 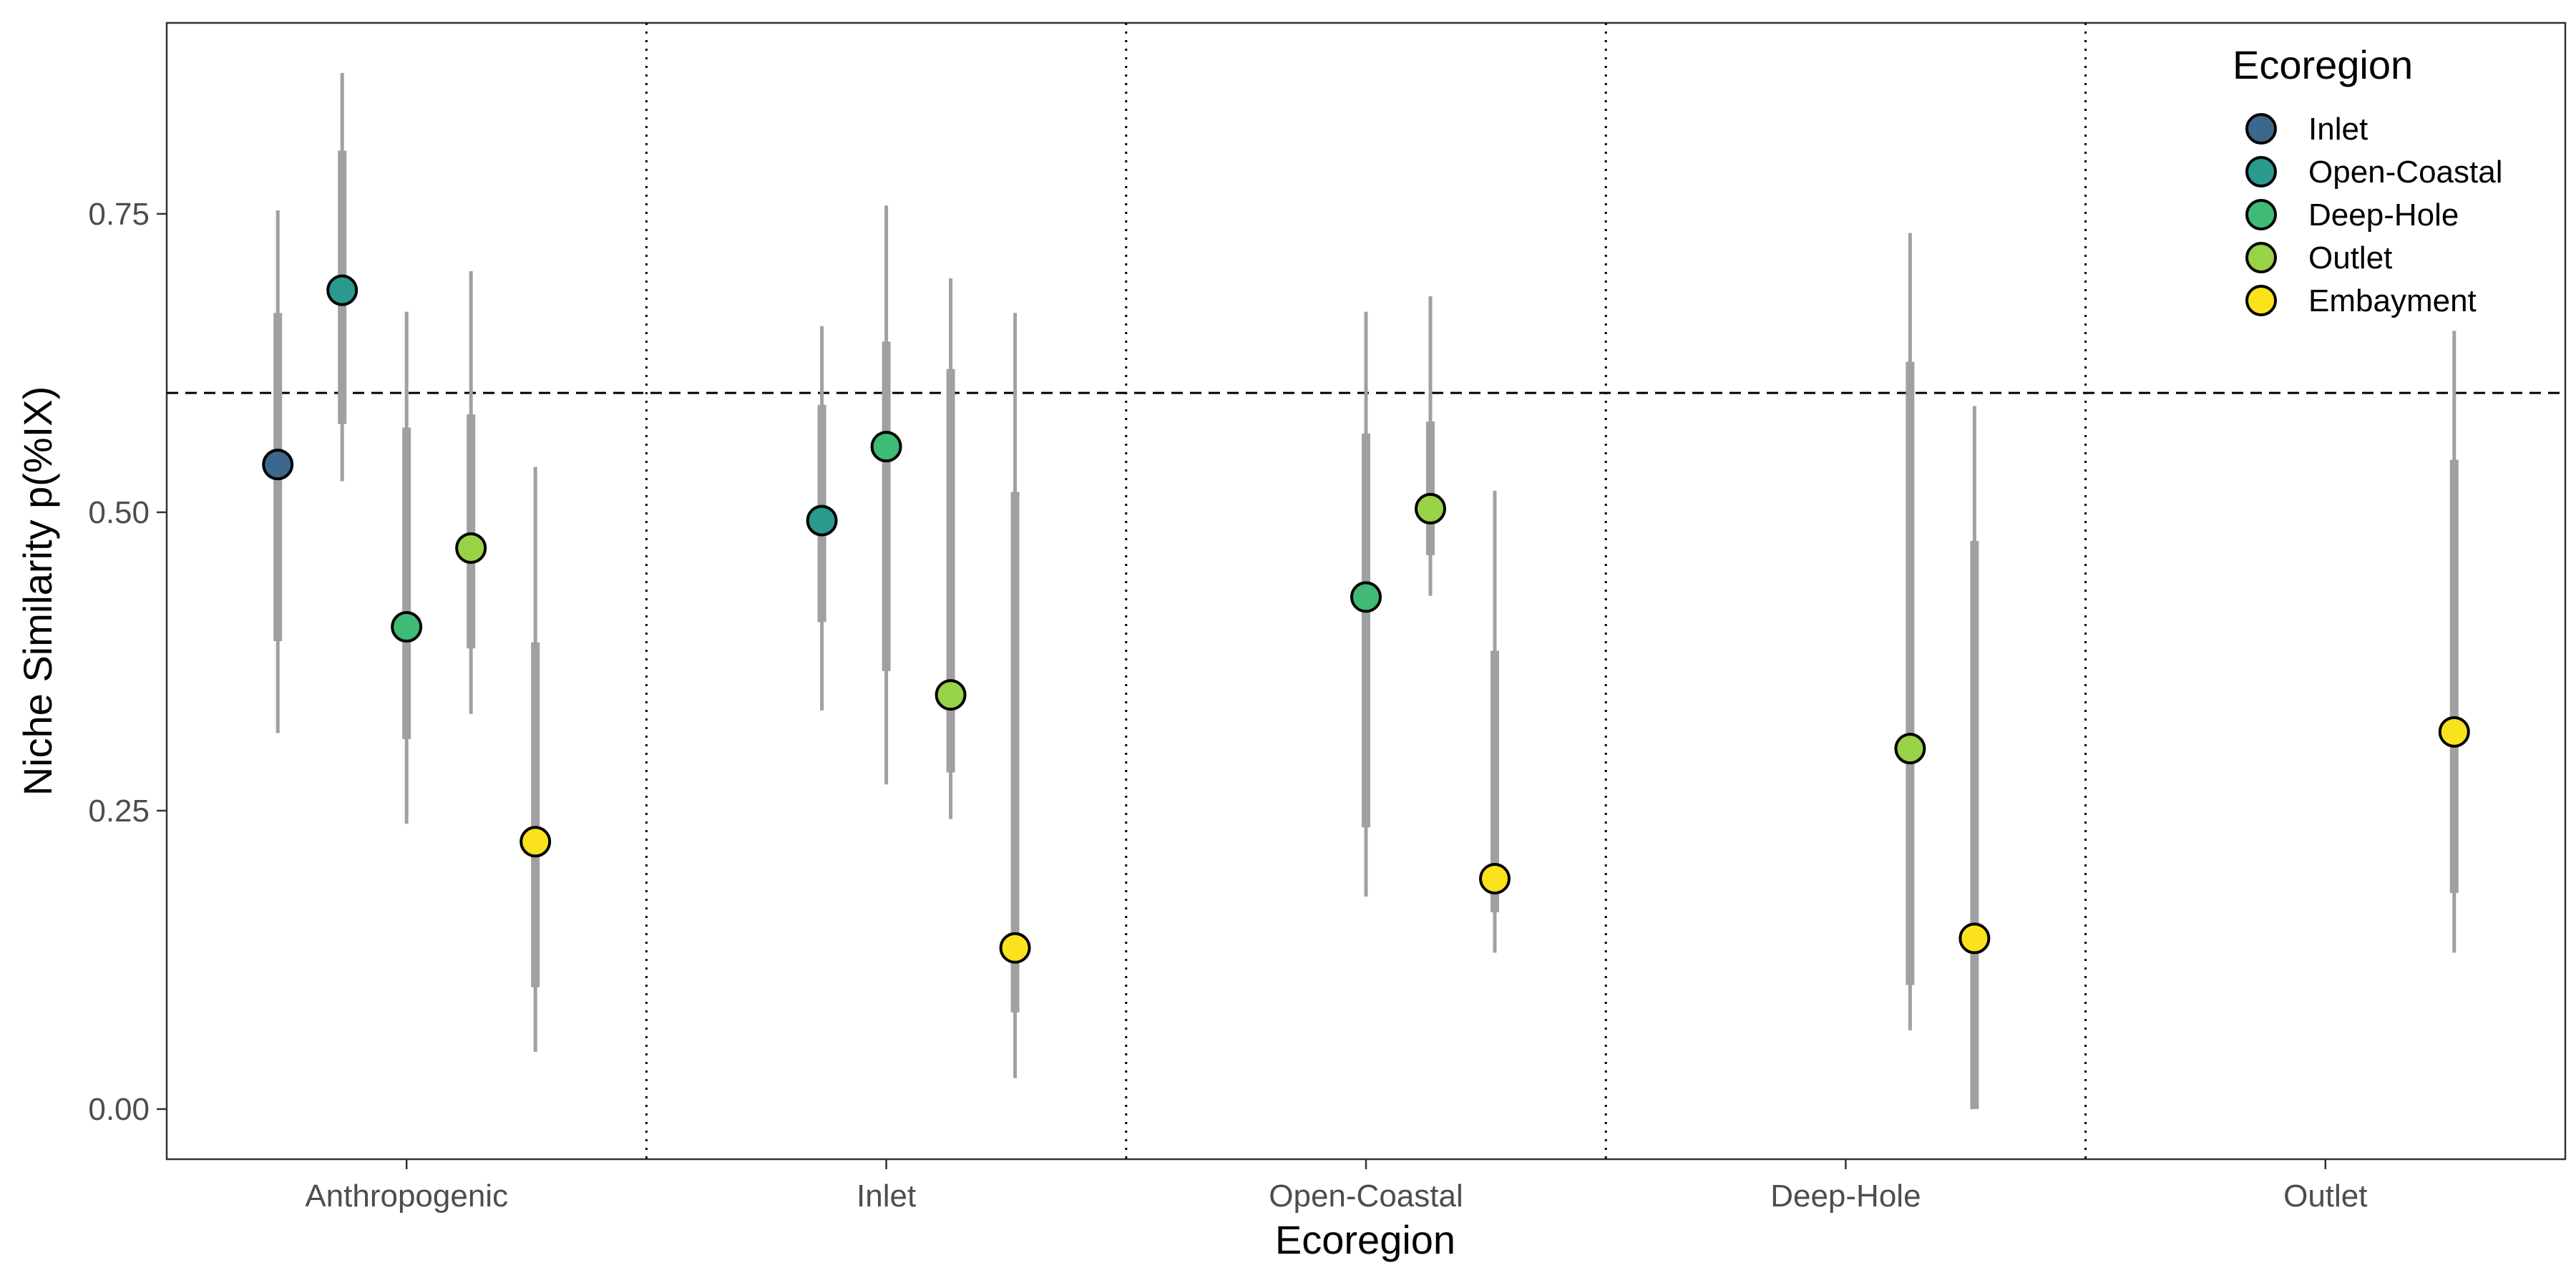 I want to click on legend-label: Embayment, so click(x=2392, y=300).